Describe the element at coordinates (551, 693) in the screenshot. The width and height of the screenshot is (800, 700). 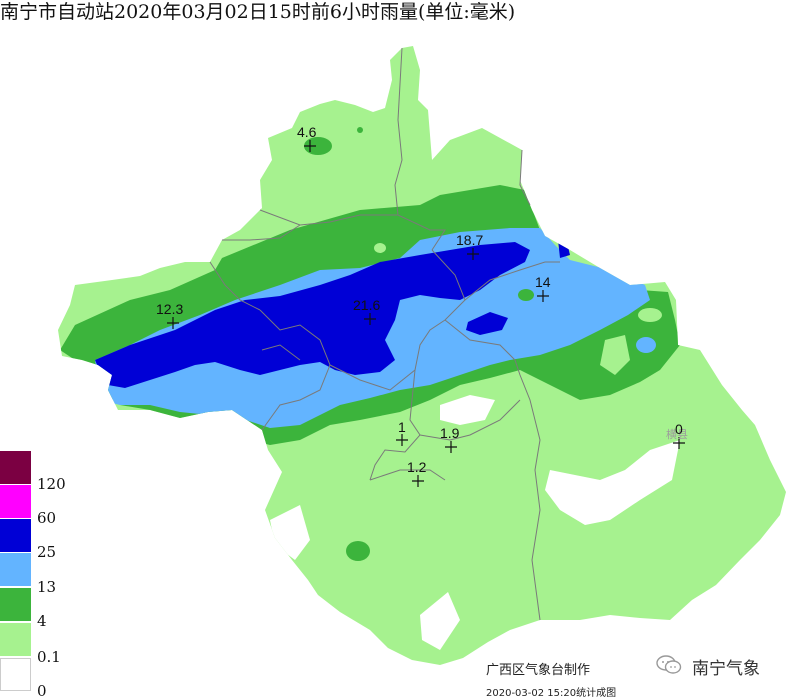
I see `timestamp: 2020-03-02 15:20统计成图` at that location.